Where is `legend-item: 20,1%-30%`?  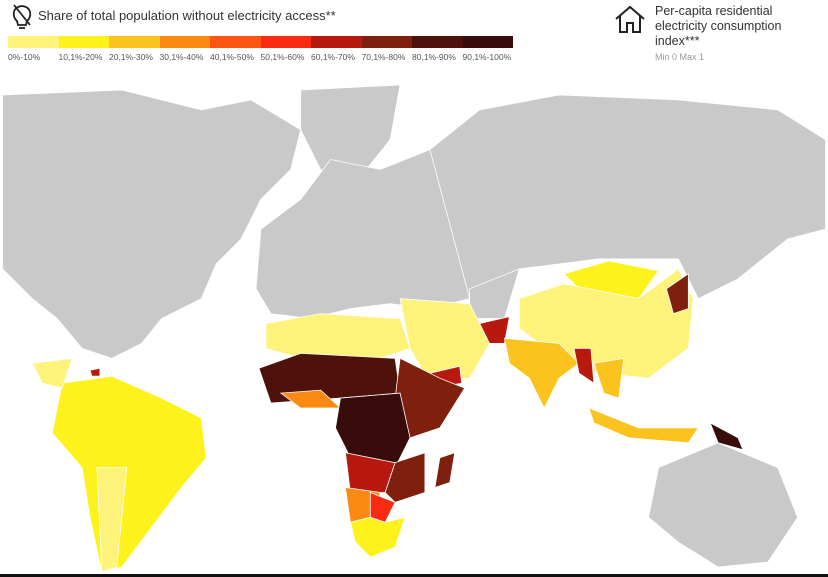 legend-item: 20,1%-30% is located at coordinates (134, 49).